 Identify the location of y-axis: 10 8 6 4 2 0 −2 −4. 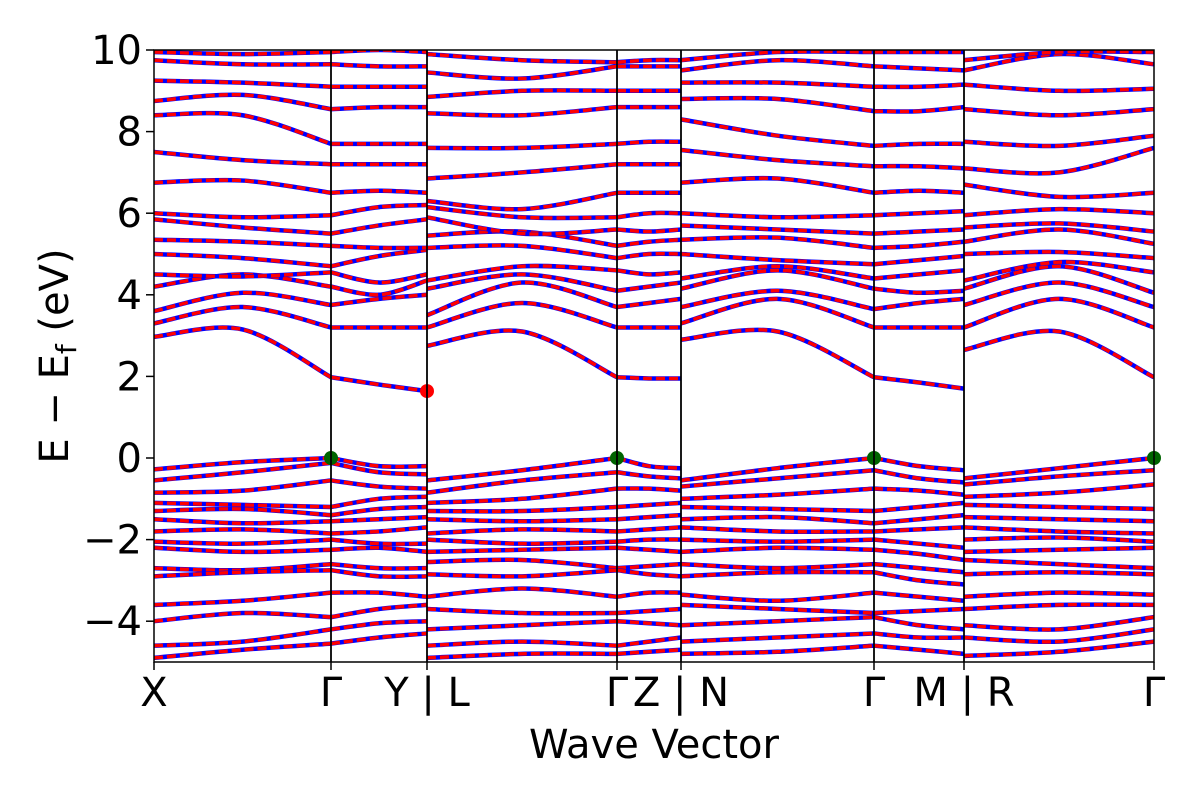
(118, 336).